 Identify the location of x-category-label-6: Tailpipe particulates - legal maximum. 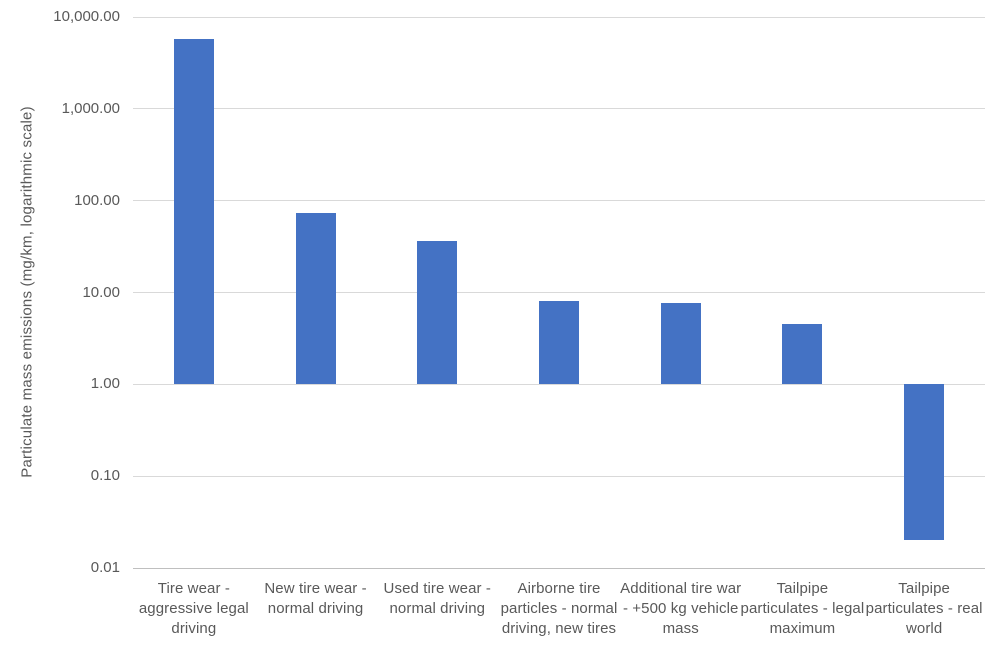
(802, 608).